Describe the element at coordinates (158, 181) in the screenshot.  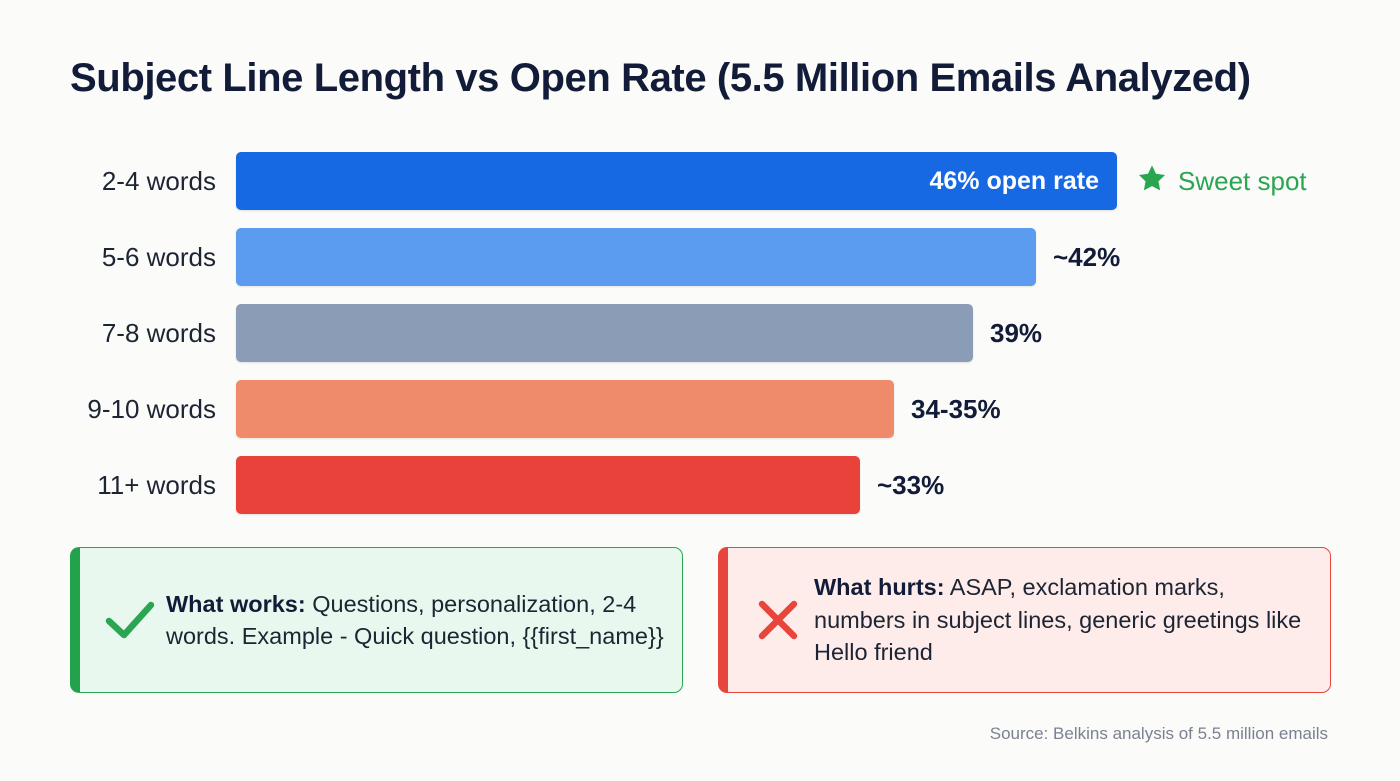
I see `bar-category-label: 2-4 words` at that location.